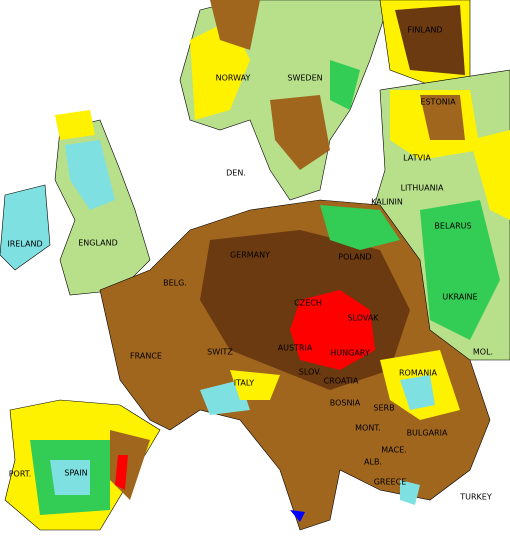 This screenshot has width=510, height=538. I want to click on label: IRELAND, so click(24, 244).